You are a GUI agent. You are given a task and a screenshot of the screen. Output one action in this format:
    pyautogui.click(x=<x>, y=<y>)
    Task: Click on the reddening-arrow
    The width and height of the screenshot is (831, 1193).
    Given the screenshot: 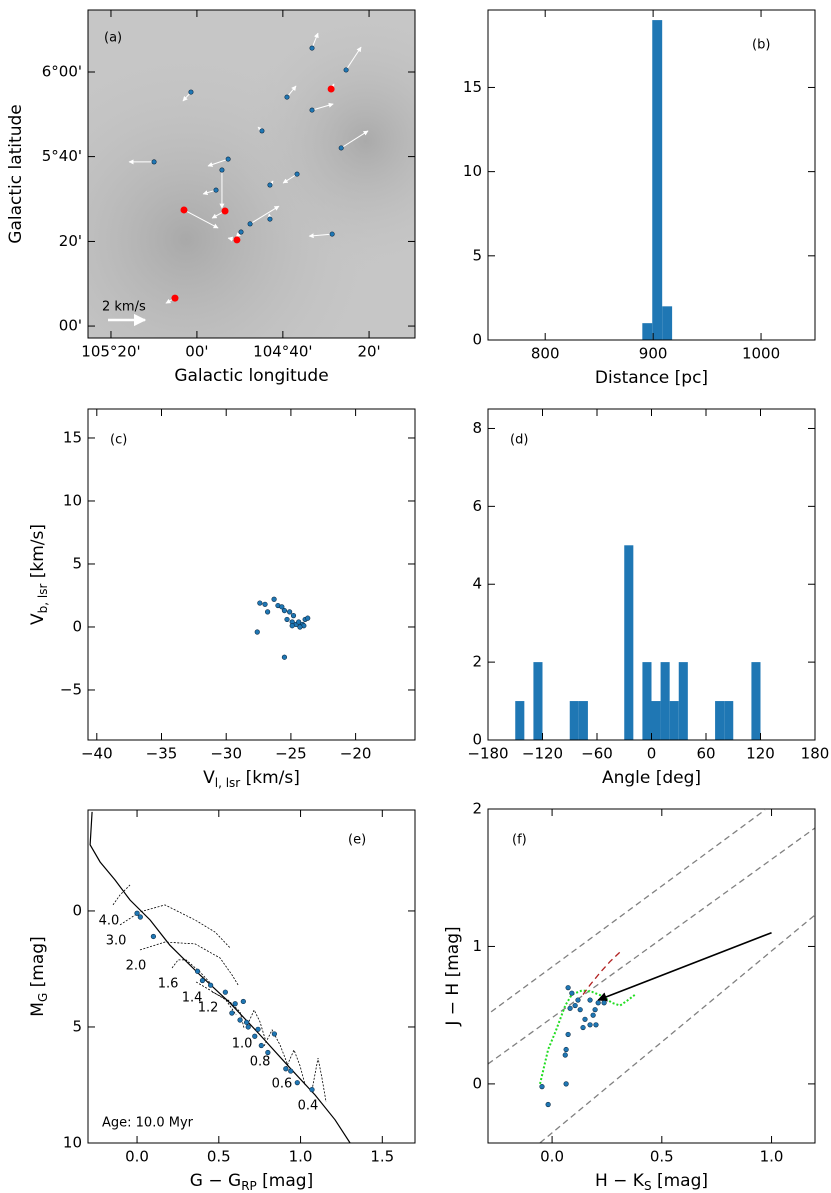 What is the action you would take?
    pyautogui.click(x=684, y=966)
    